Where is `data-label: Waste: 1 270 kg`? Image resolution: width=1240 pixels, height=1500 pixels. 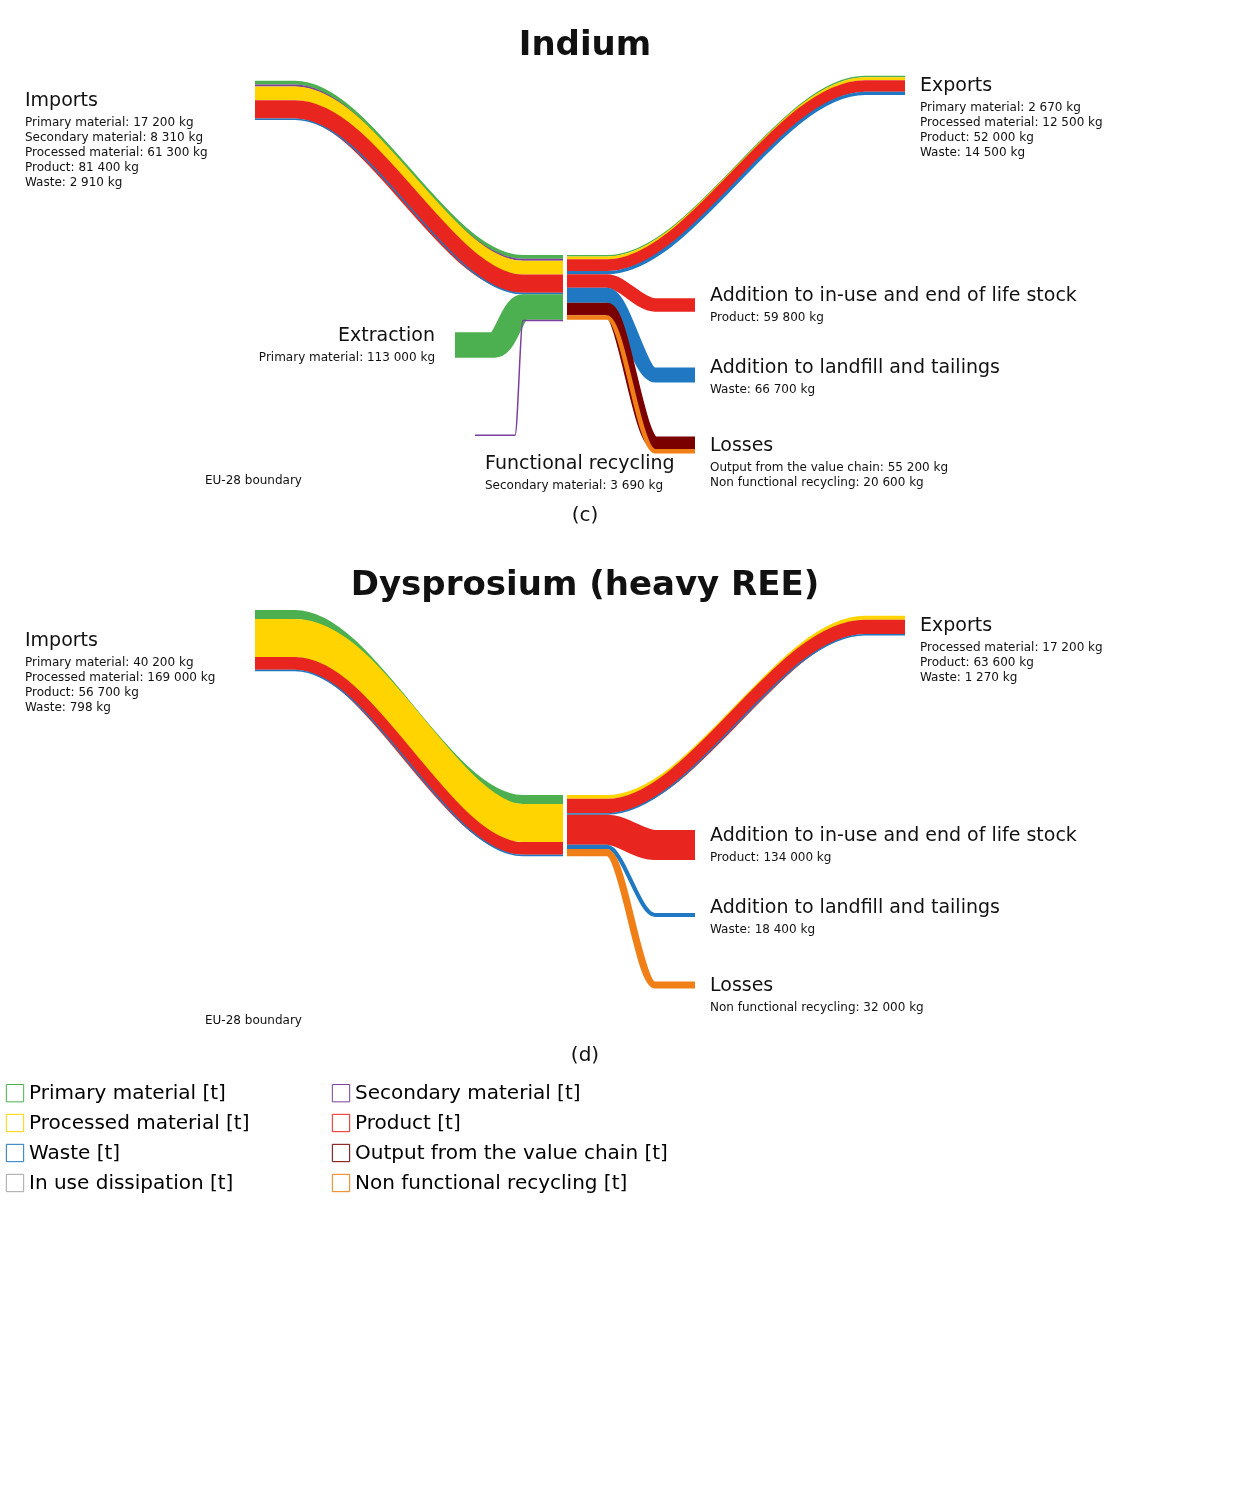
data-label: Waste: 1 270 kg is located at coordinates (969, 677).